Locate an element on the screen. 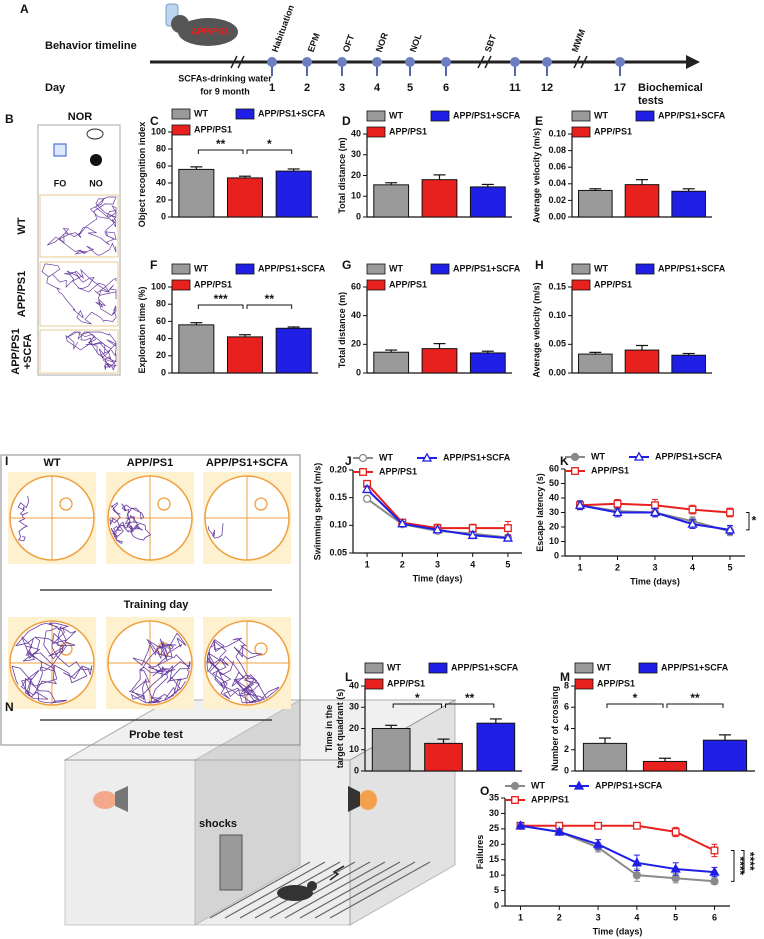 The image size is (764, 939). y-tick-label: 30 is located at coordinates (356, 154).